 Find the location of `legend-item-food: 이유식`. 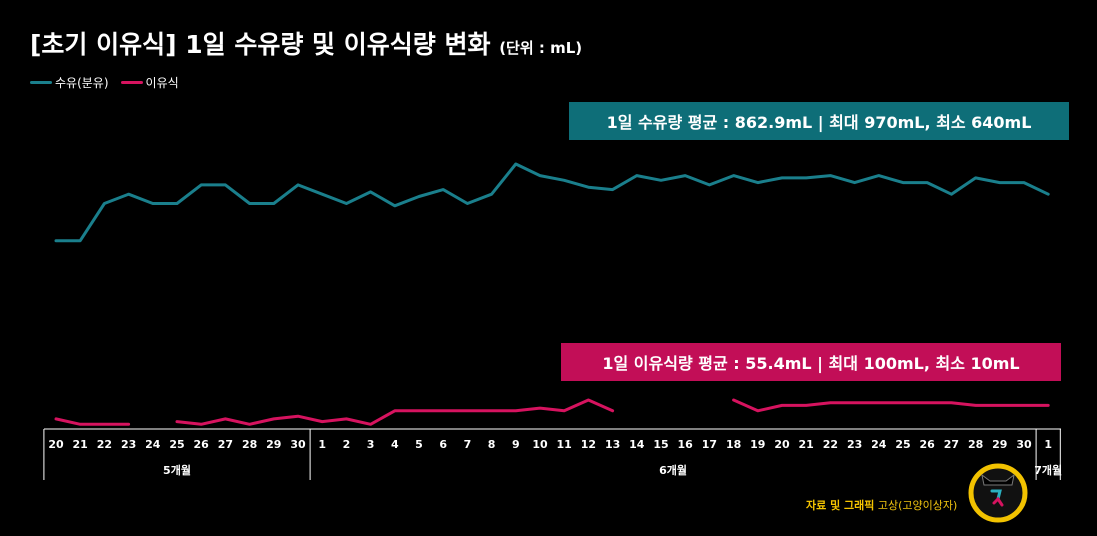

legend-item-food: 이유식 is located at coordinates (149, 82).